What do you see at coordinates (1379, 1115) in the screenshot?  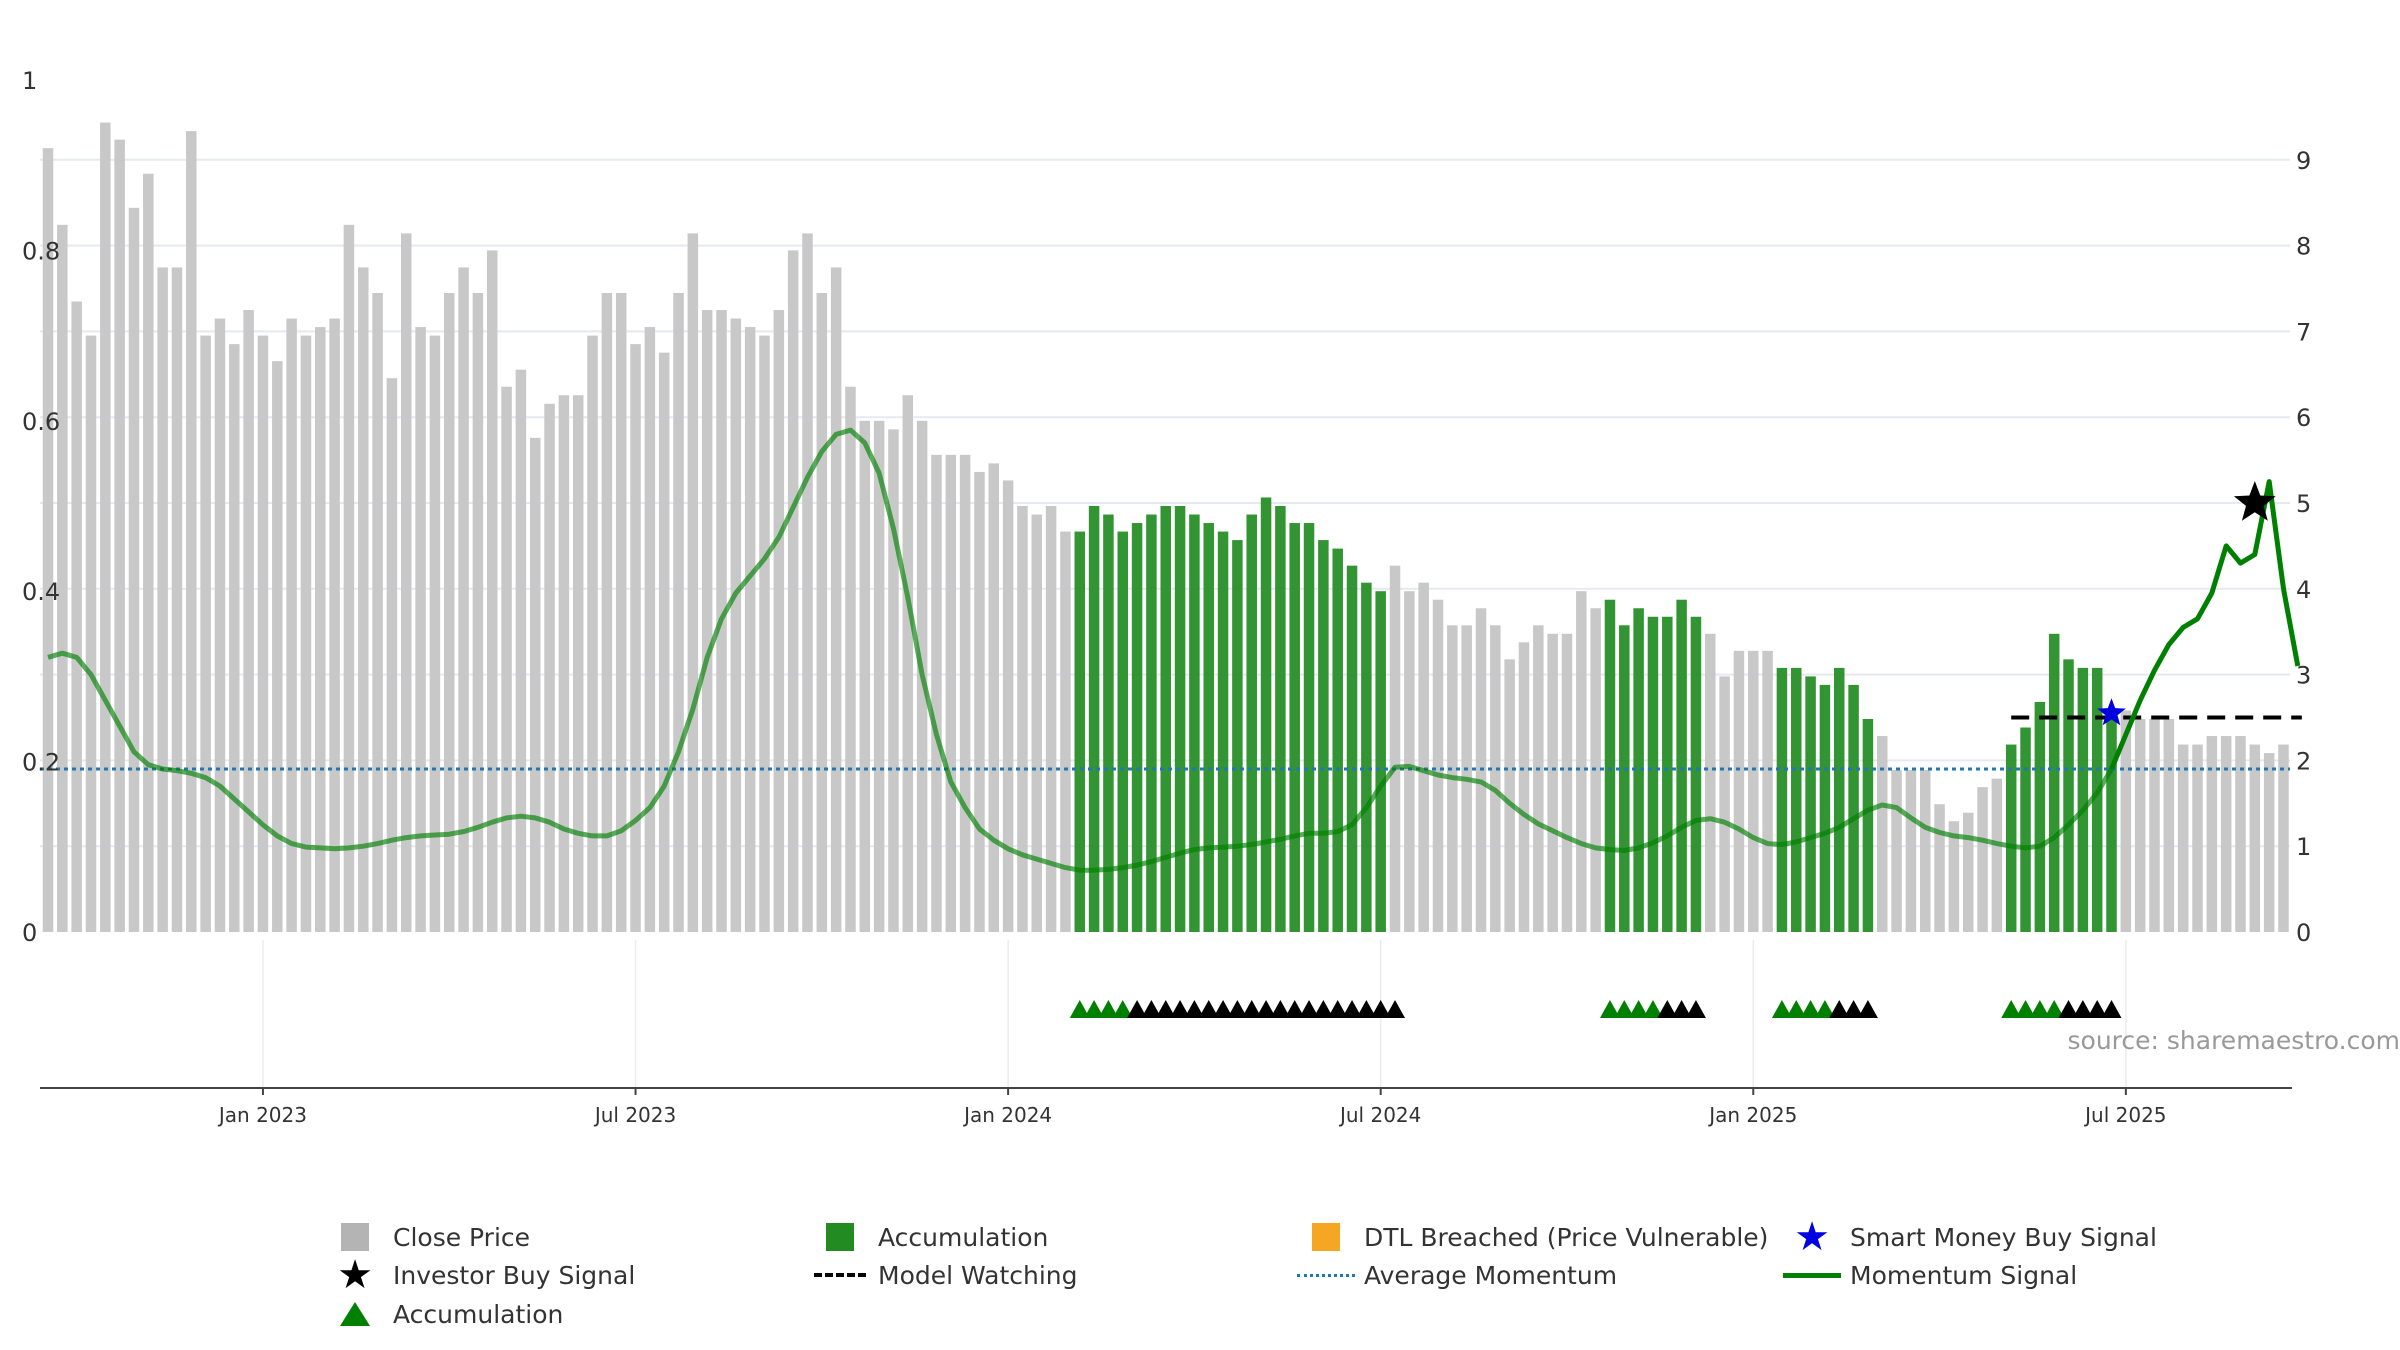 I see `x-tick-label: Jul 2024` at bounding box center [1379, 1115].